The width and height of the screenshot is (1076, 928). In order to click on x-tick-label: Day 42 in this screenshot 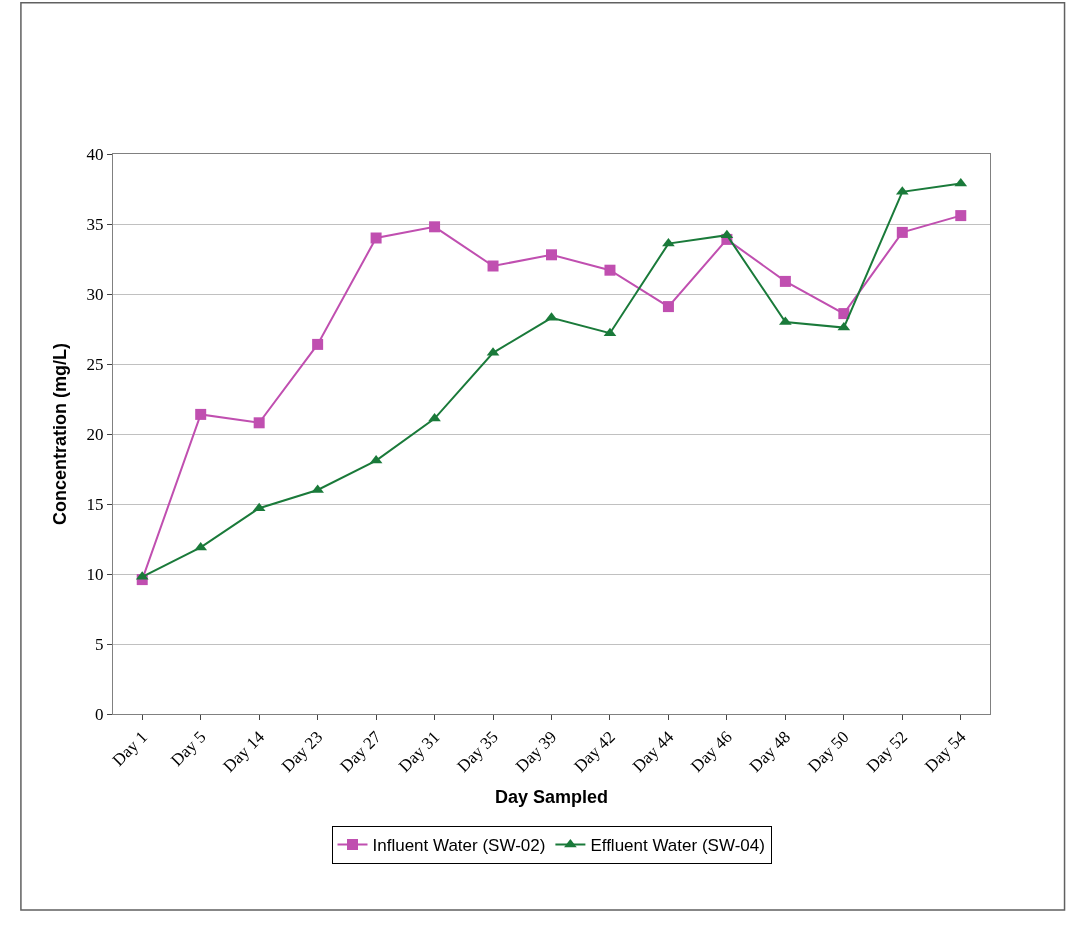, I will do `click(594, 751)`.